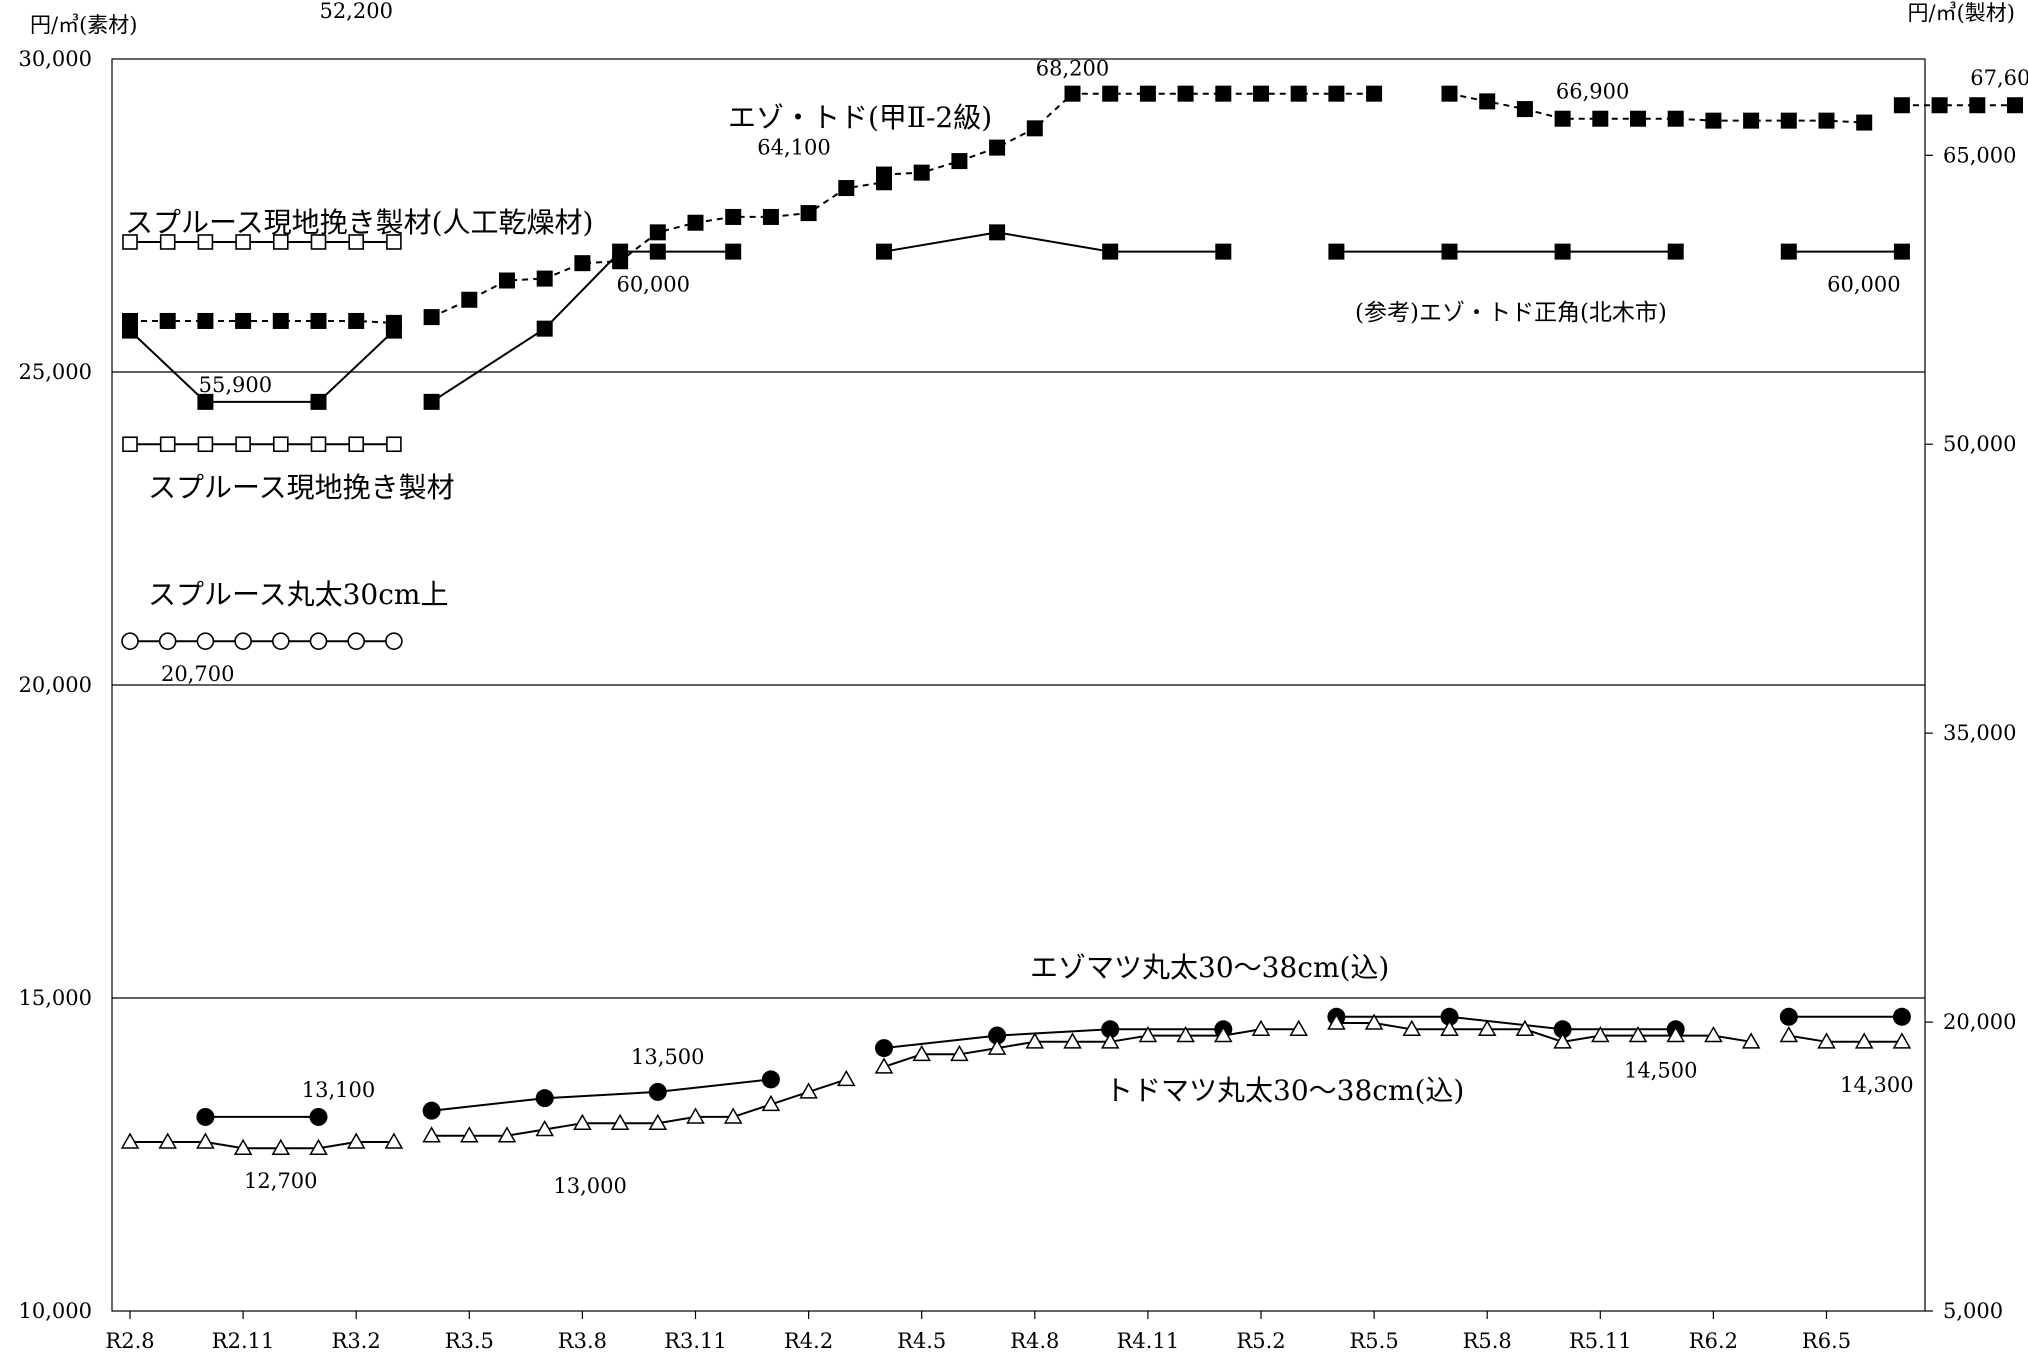  What do you see at coordinates (582, 1341) in the screenshot?
I see `x-tick-label: R3.8` at bounding box center [582, 1341].